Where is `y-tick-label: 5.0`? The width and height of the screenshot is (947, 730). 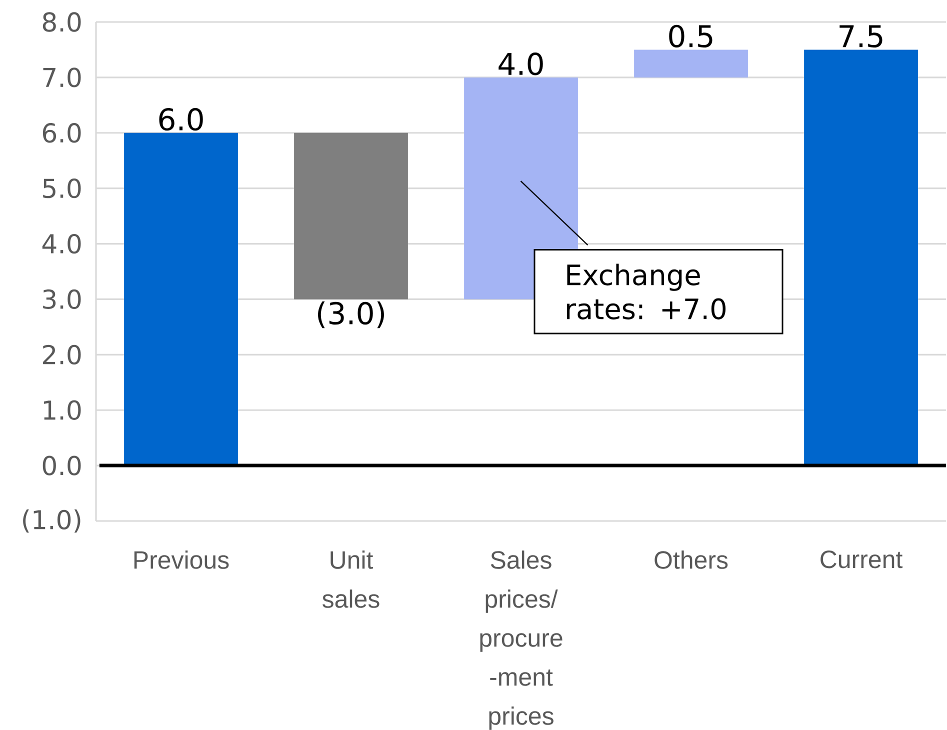 y-tick-label: 5.0 is located at coordinates (62, 188).